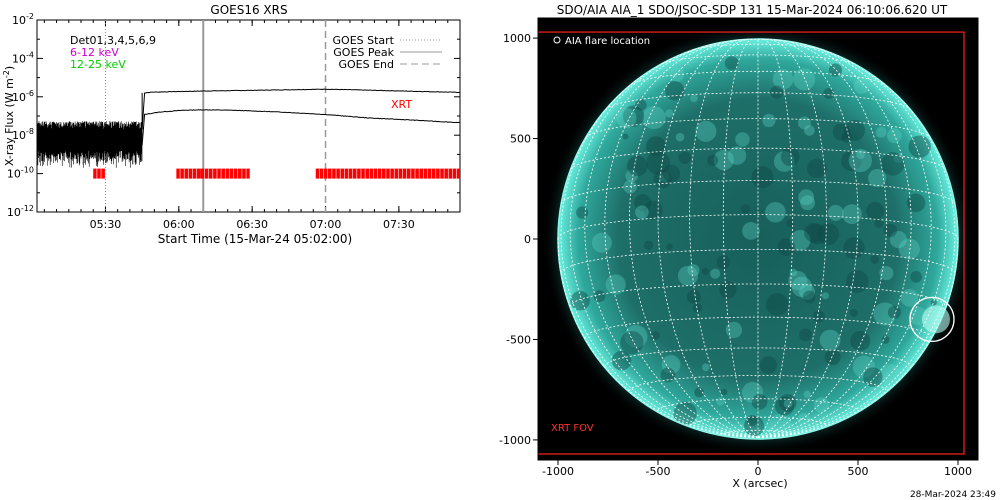 Image resolution: width=1000 pixels, height=500 pixels. What do you see at coordinates (23, 134) in the screenshot?
I see `goes-y-tick-label: 10⁻⁸` at bounding box center [23, 134].